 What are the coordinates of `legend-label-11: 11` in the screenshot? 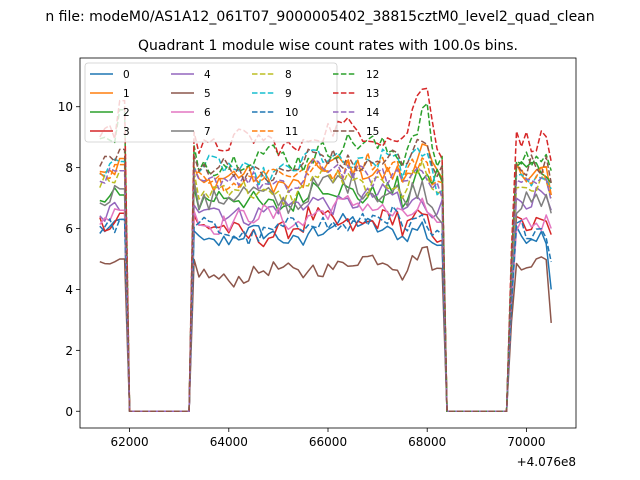 It's located at (291, 132).